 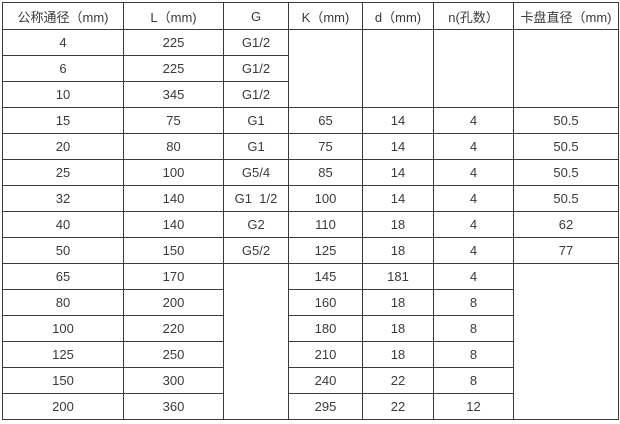 What do you see at coordinates (566, 250) in the screenshot?
I see `table-cell: 77` at bounding box center [566, 250].